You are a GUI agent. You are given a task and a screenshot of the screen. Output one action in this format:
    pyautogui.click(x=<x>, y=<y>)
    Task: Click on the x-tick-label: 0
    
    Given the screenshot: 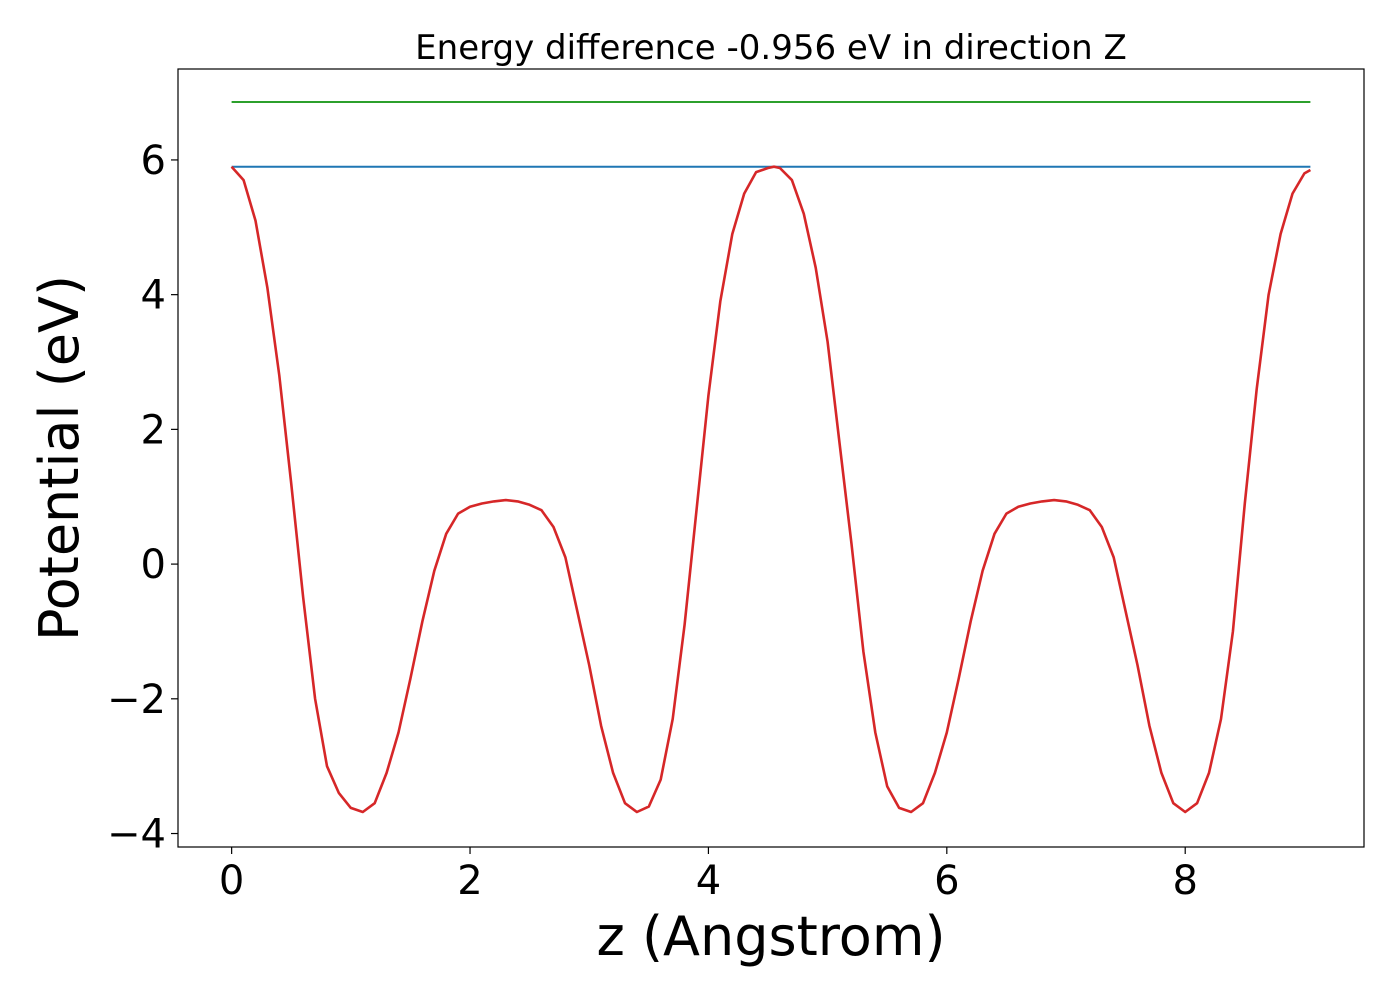 What is the action you would take?
    pyautogui.click(x=231, y=881)
    